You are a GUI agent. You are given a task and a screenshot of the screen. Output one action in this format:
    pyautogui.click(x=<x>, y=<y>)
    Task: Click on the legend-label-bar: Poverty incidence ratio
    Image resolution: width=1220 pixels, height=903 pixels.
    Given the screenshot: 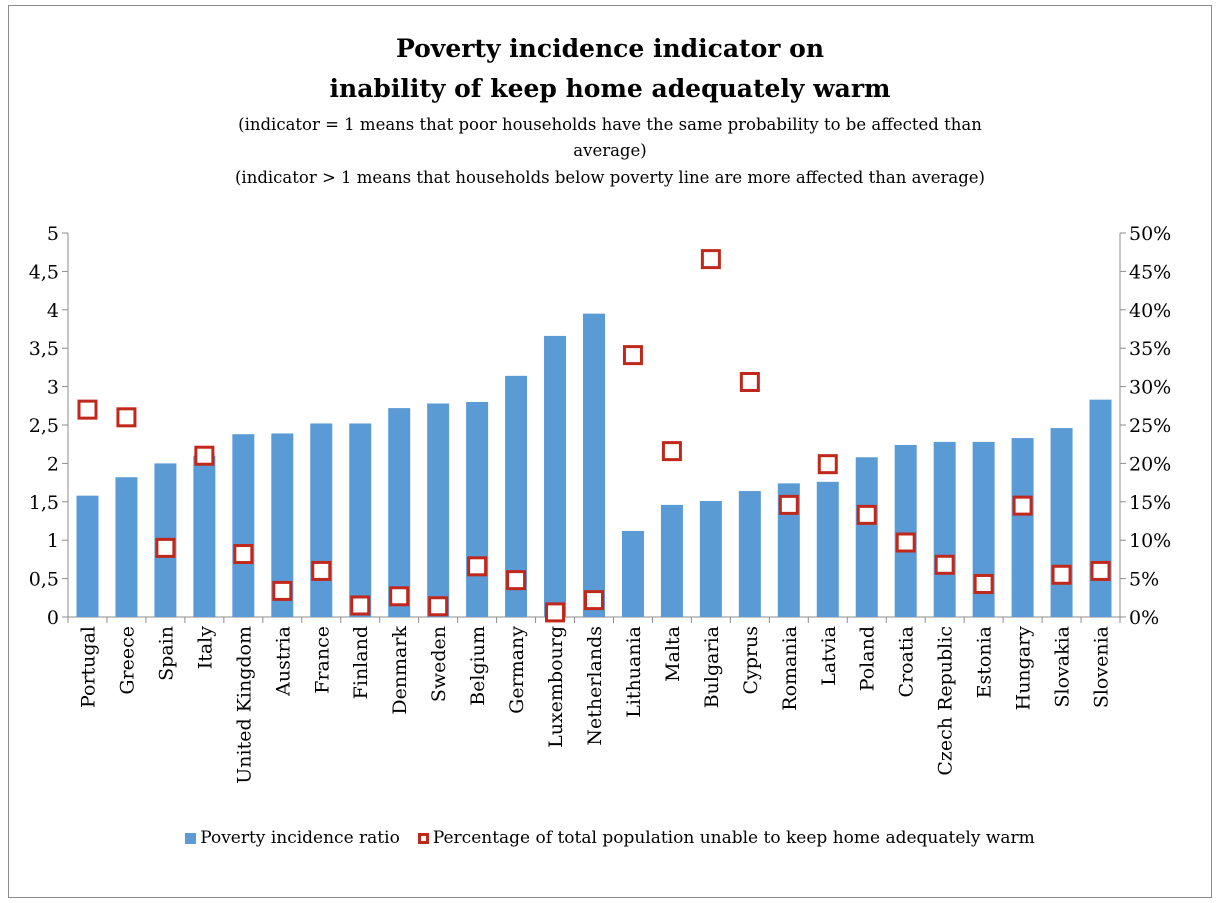 What is the action you would take?
    pyautogui.click(x=300, y=838)
    